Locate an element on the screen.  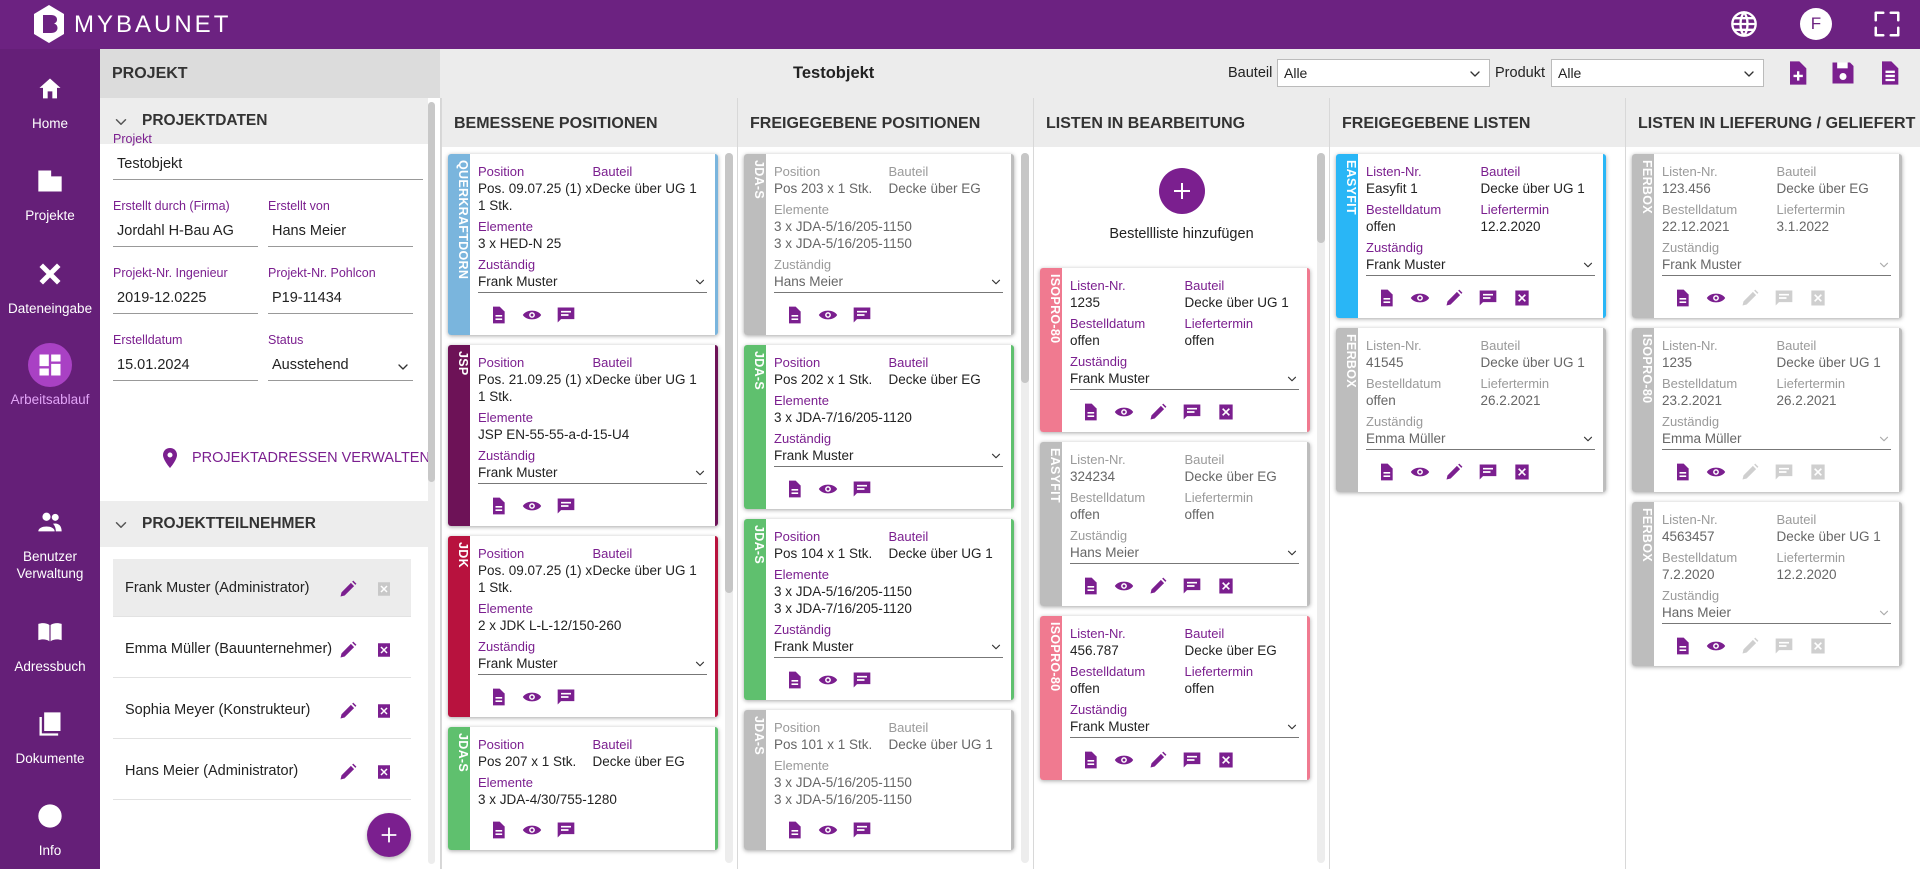
full-icon is located at coordinates (1887, 24).